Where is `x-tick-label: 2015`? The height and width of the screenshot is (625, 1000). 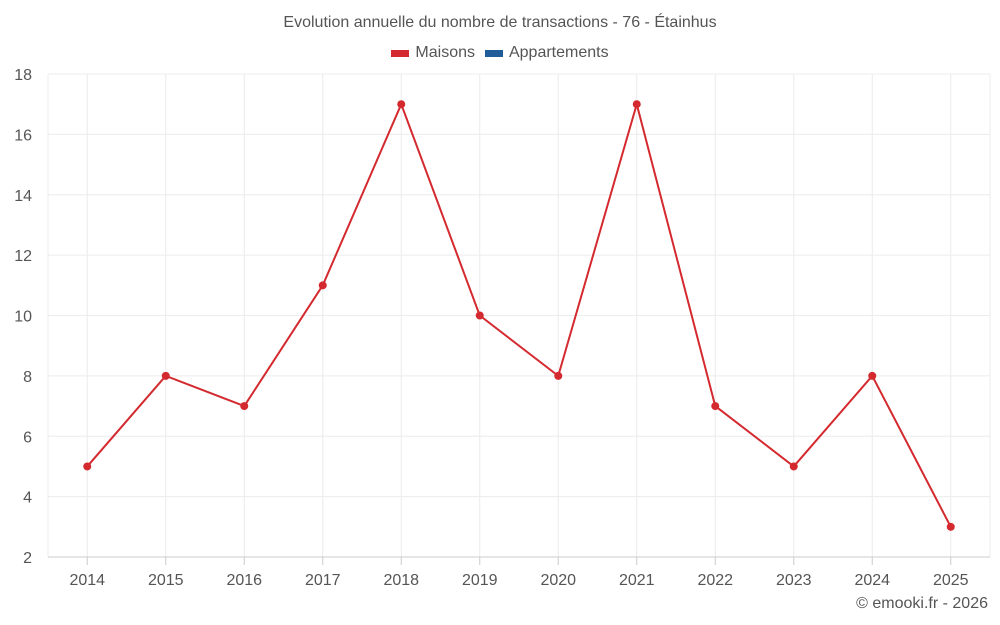 x-tick-label: 2015 is located at coordinates (166, 580).